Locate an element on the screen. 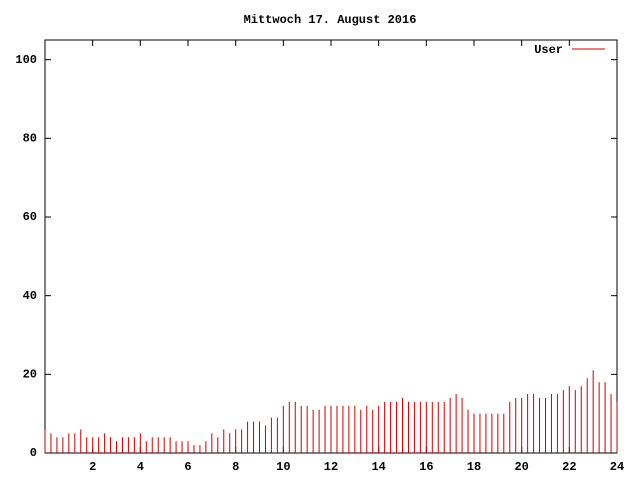  x-tick-label: 18 is located at coordinates (474, 467).